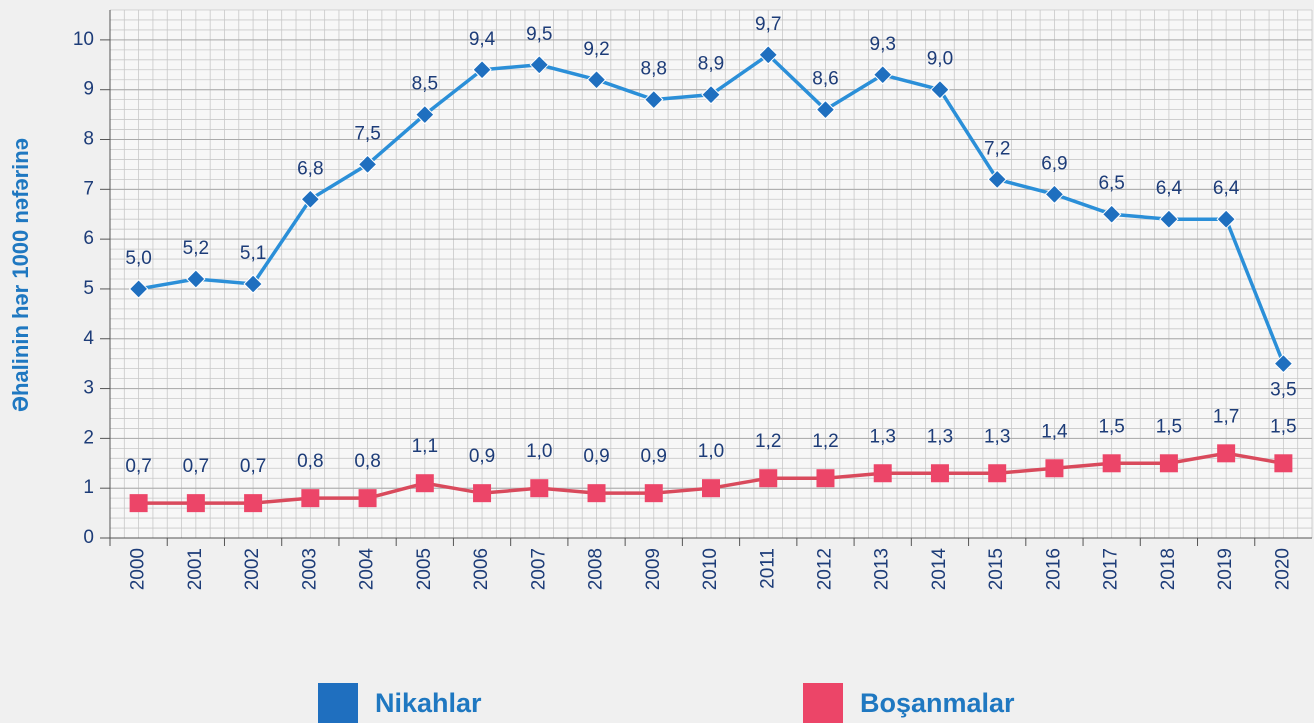 This screenshot has width=1314, height=723. I want to click on legend-label: Boşanmalar, so click(937, 703).